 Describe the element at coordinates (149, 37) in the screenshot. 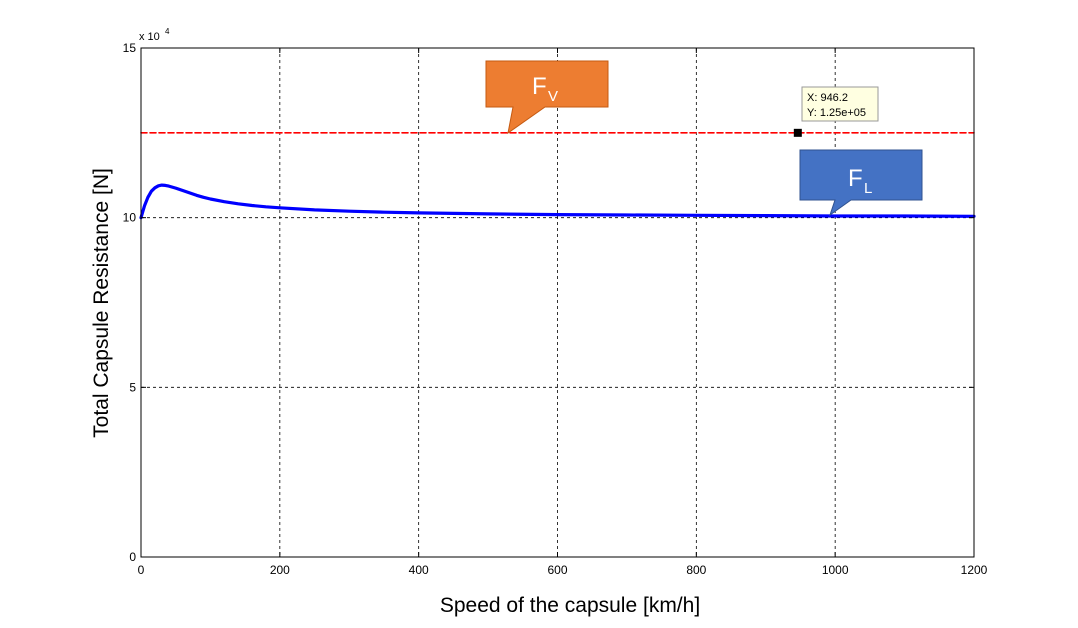

I see `y-exponent-label: x 10` at that location.